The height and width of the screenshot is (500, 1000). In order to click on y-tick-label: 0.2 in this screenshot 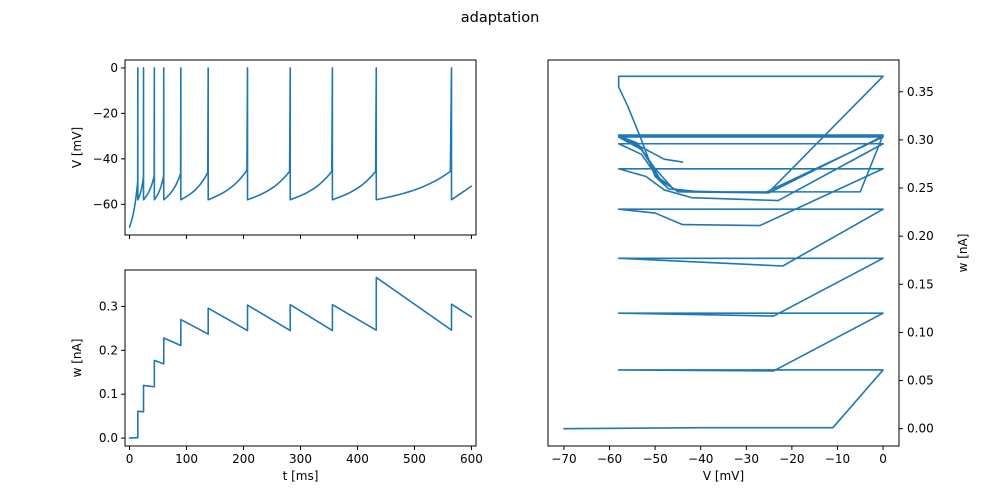, I will do `click(108, 350)`.